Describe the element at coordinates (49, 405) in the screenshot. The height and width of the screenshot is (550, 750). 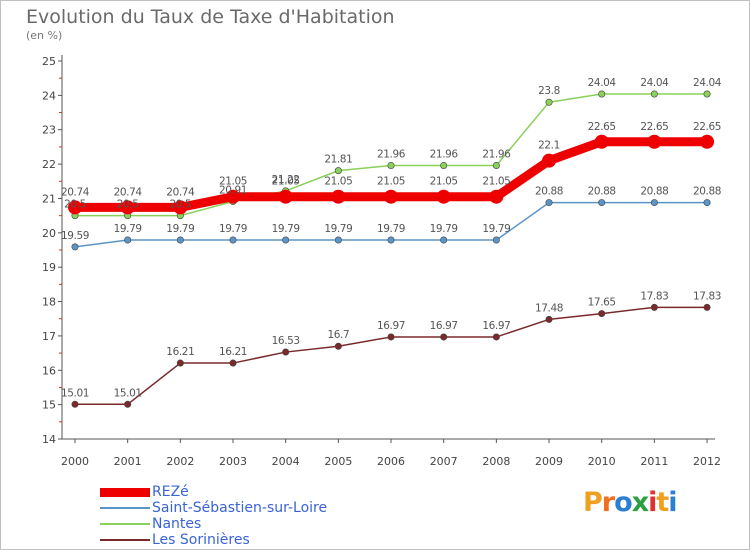
I see `y-tick-label-15: 15` at that location.